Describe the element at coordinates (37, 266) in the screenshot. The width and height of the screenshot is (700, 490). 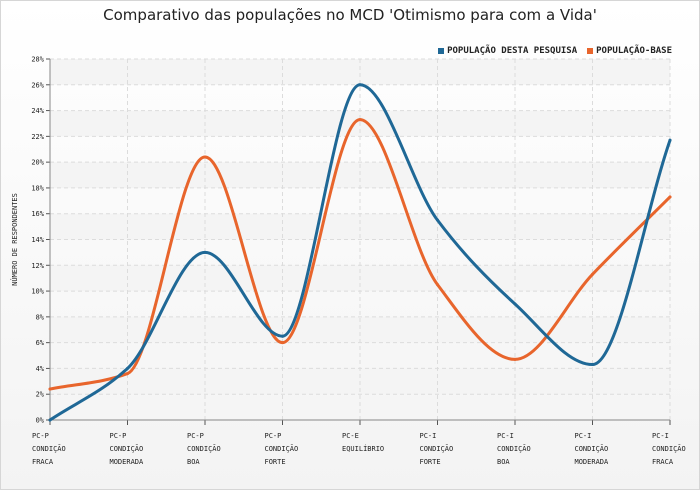
I see `y-tick-label: 12%` at that location.